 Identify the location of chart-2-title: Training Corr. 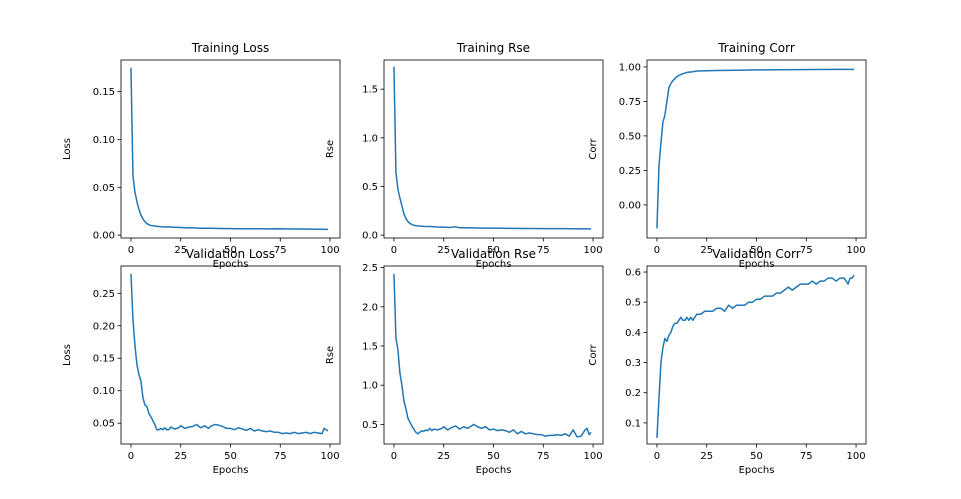
(756, 48).